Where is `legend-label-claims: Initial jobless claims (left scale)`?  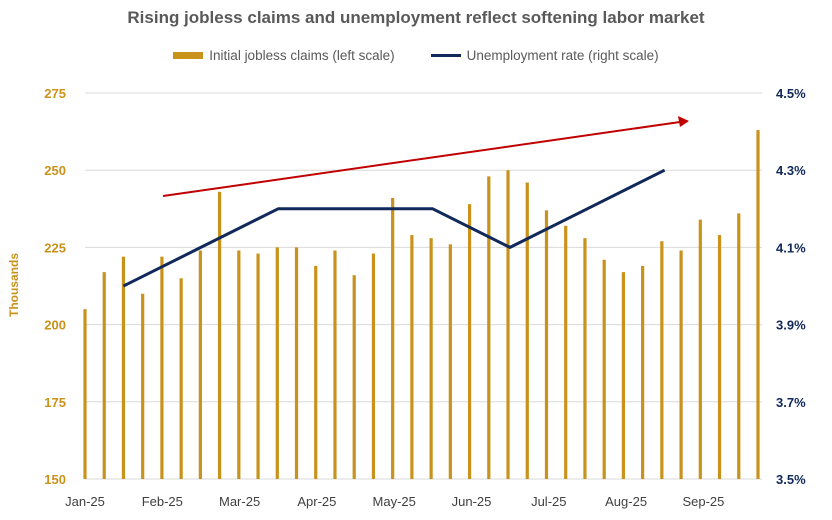 legend-label-claims: Initial jobless claims (left scale) is located at coordinates (302, 55).